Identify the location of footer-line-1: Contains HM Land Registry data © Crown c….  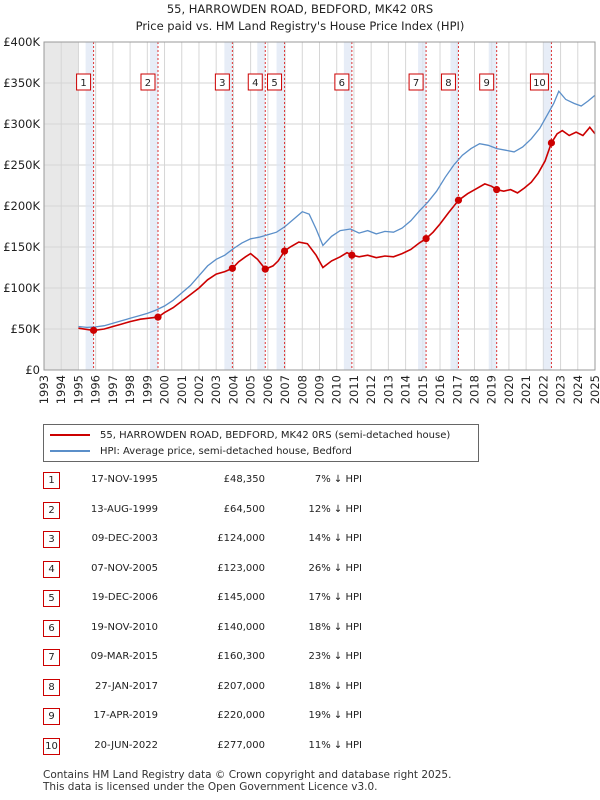
(247, 775).